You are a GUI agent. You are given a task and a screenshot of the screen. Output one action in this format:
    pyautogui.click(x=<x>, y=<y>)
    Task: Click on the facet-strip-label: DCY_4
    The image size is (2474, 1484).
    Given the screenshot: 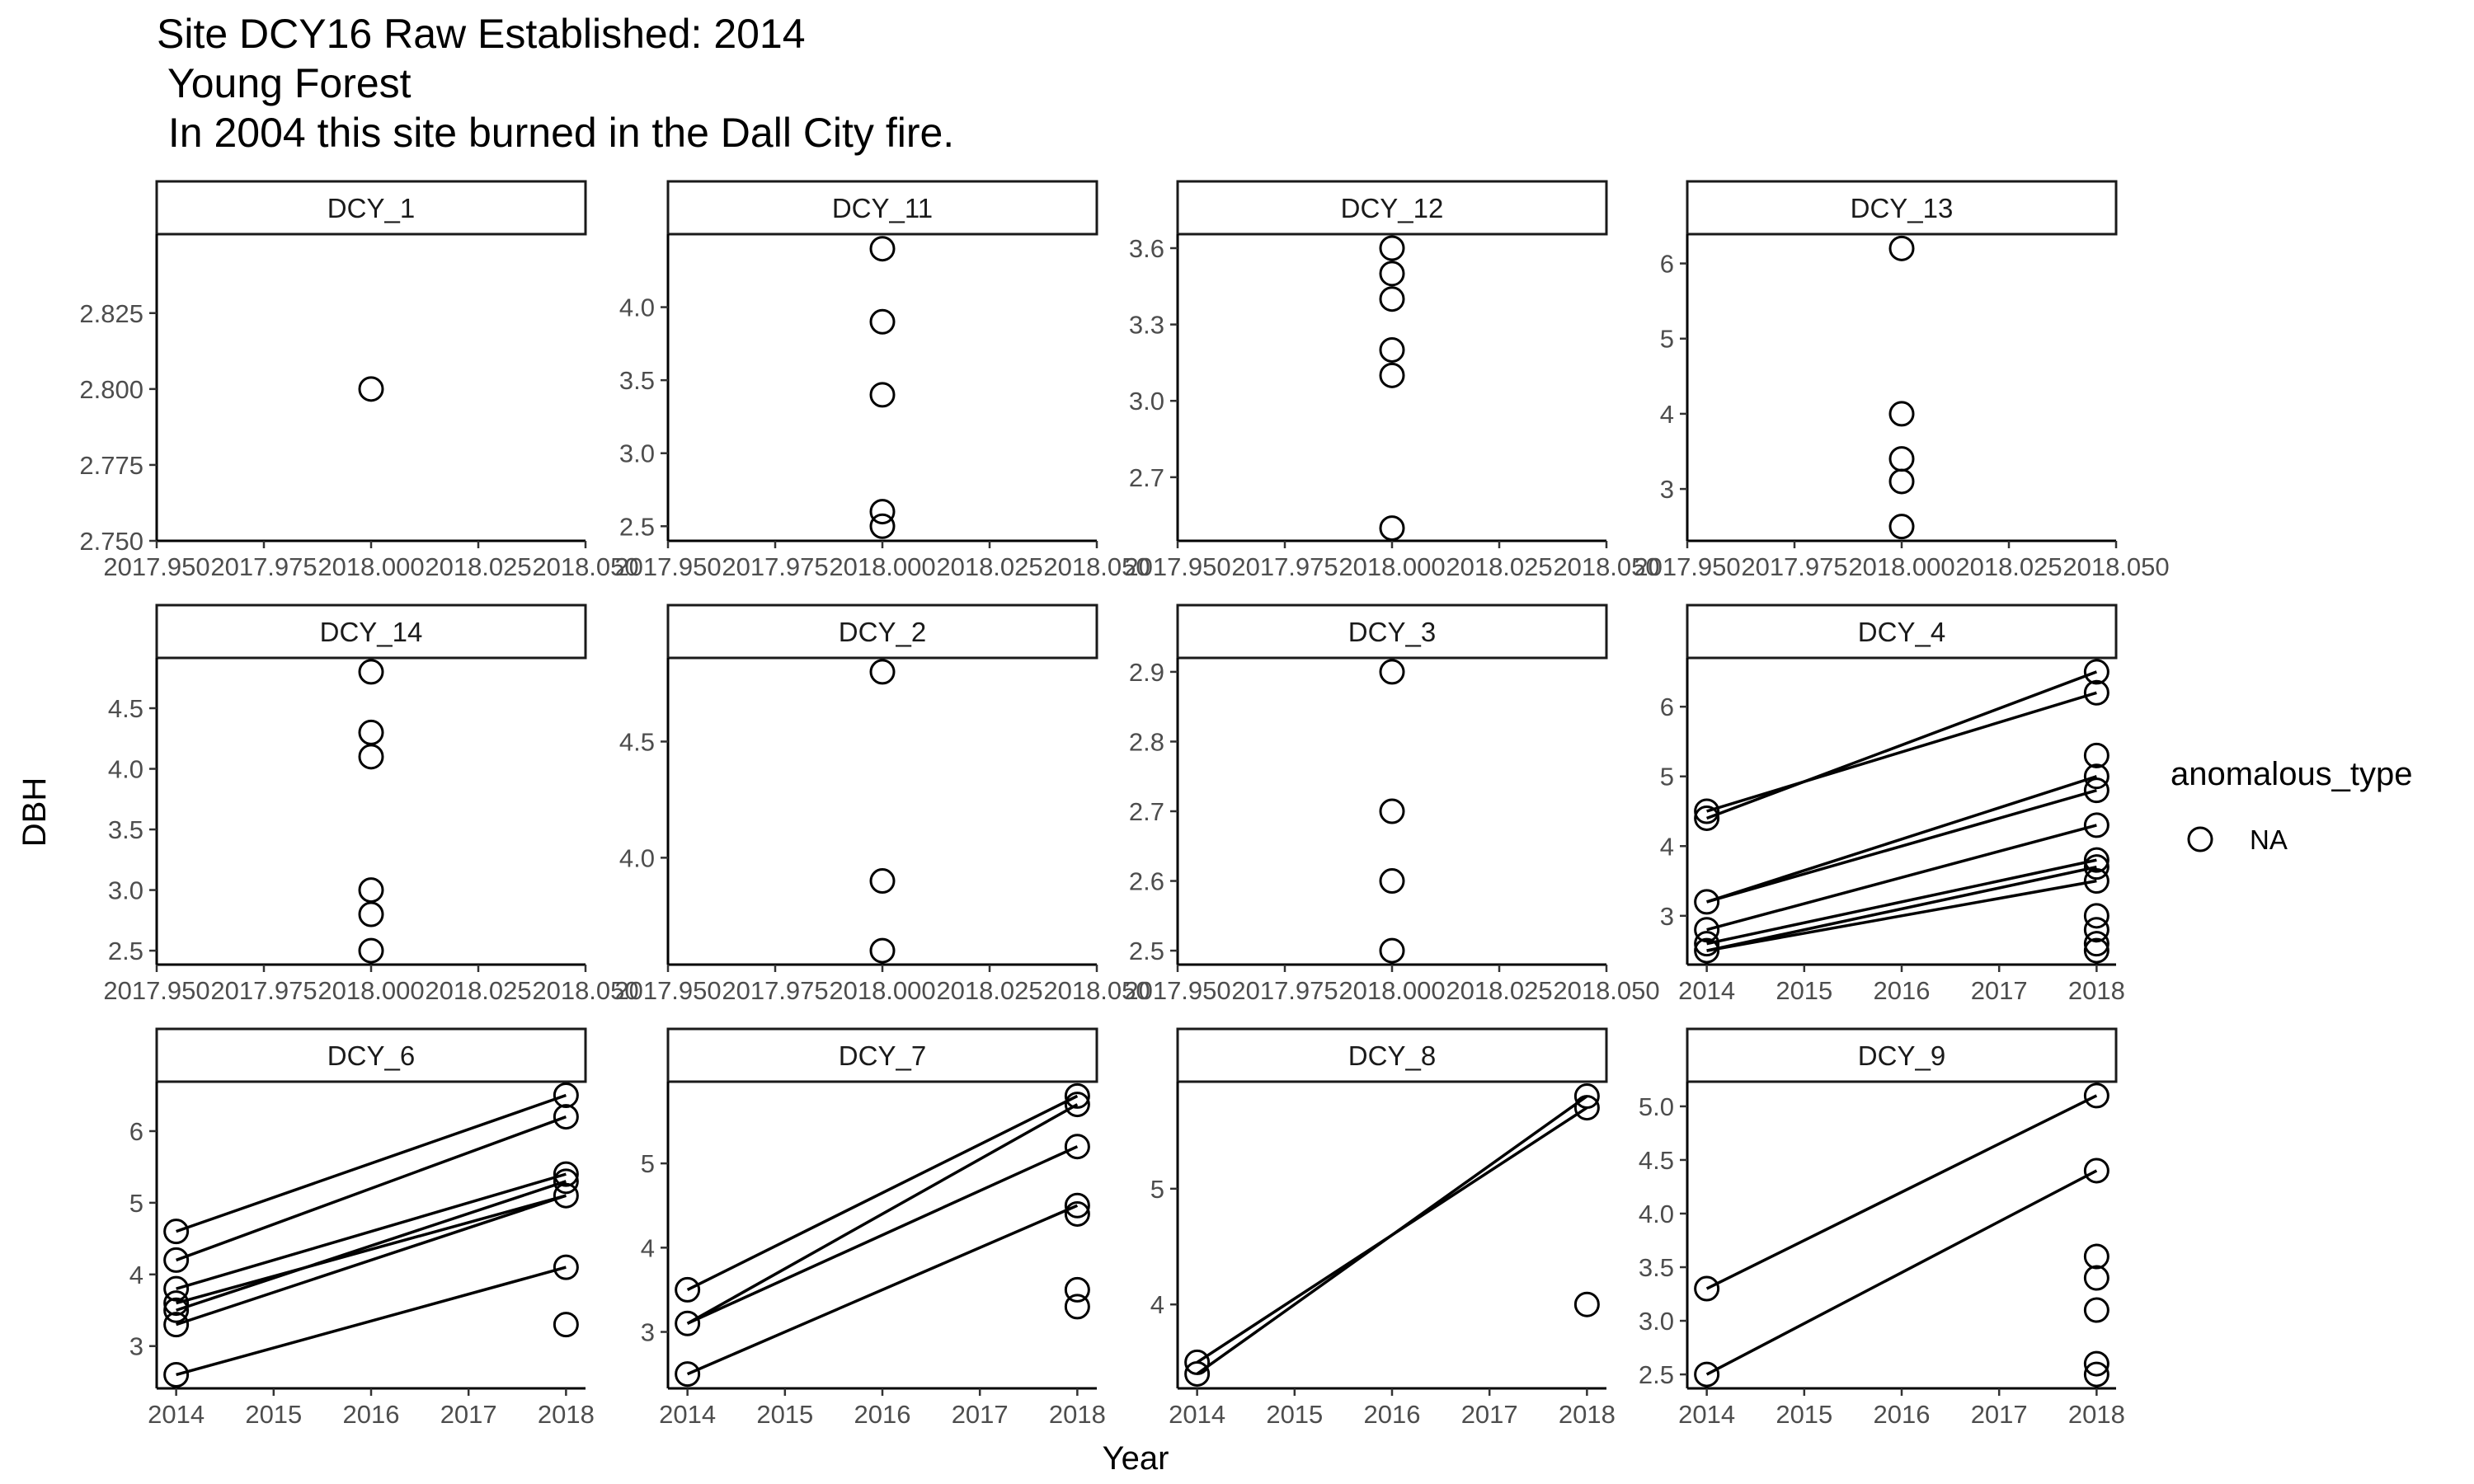 What is the action you would take?
    pyautogui.click(x=1901, y=632)
    